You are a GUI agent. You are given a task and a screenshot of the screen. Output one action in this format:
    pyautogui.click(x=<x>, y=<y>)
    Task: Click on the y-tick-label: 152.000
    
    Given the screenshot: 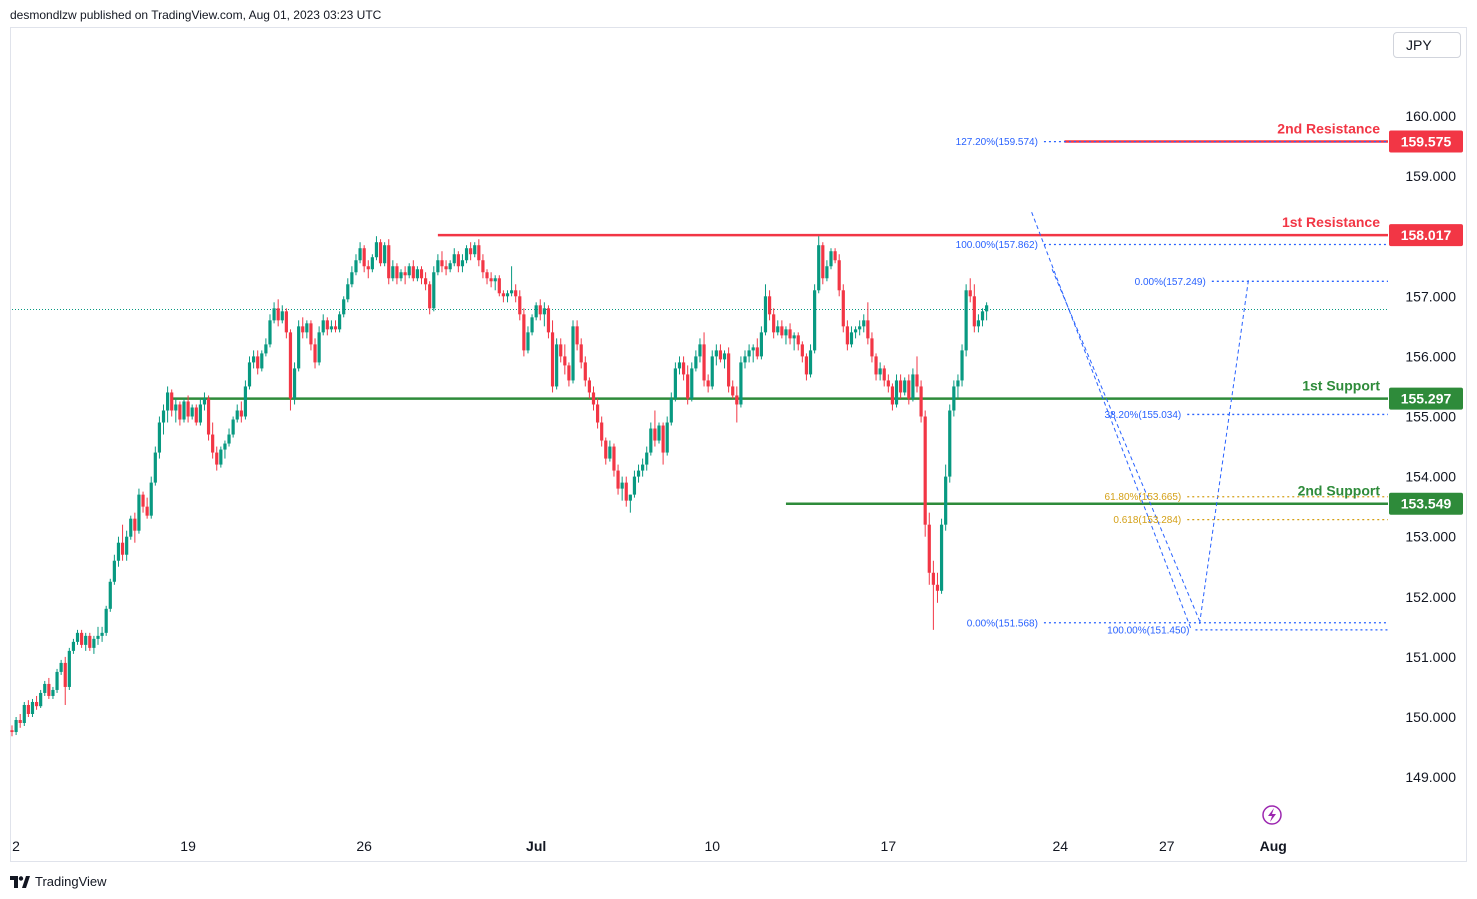 What is the action you would take?
    pyautogui.click(x=1430, y=597)
    